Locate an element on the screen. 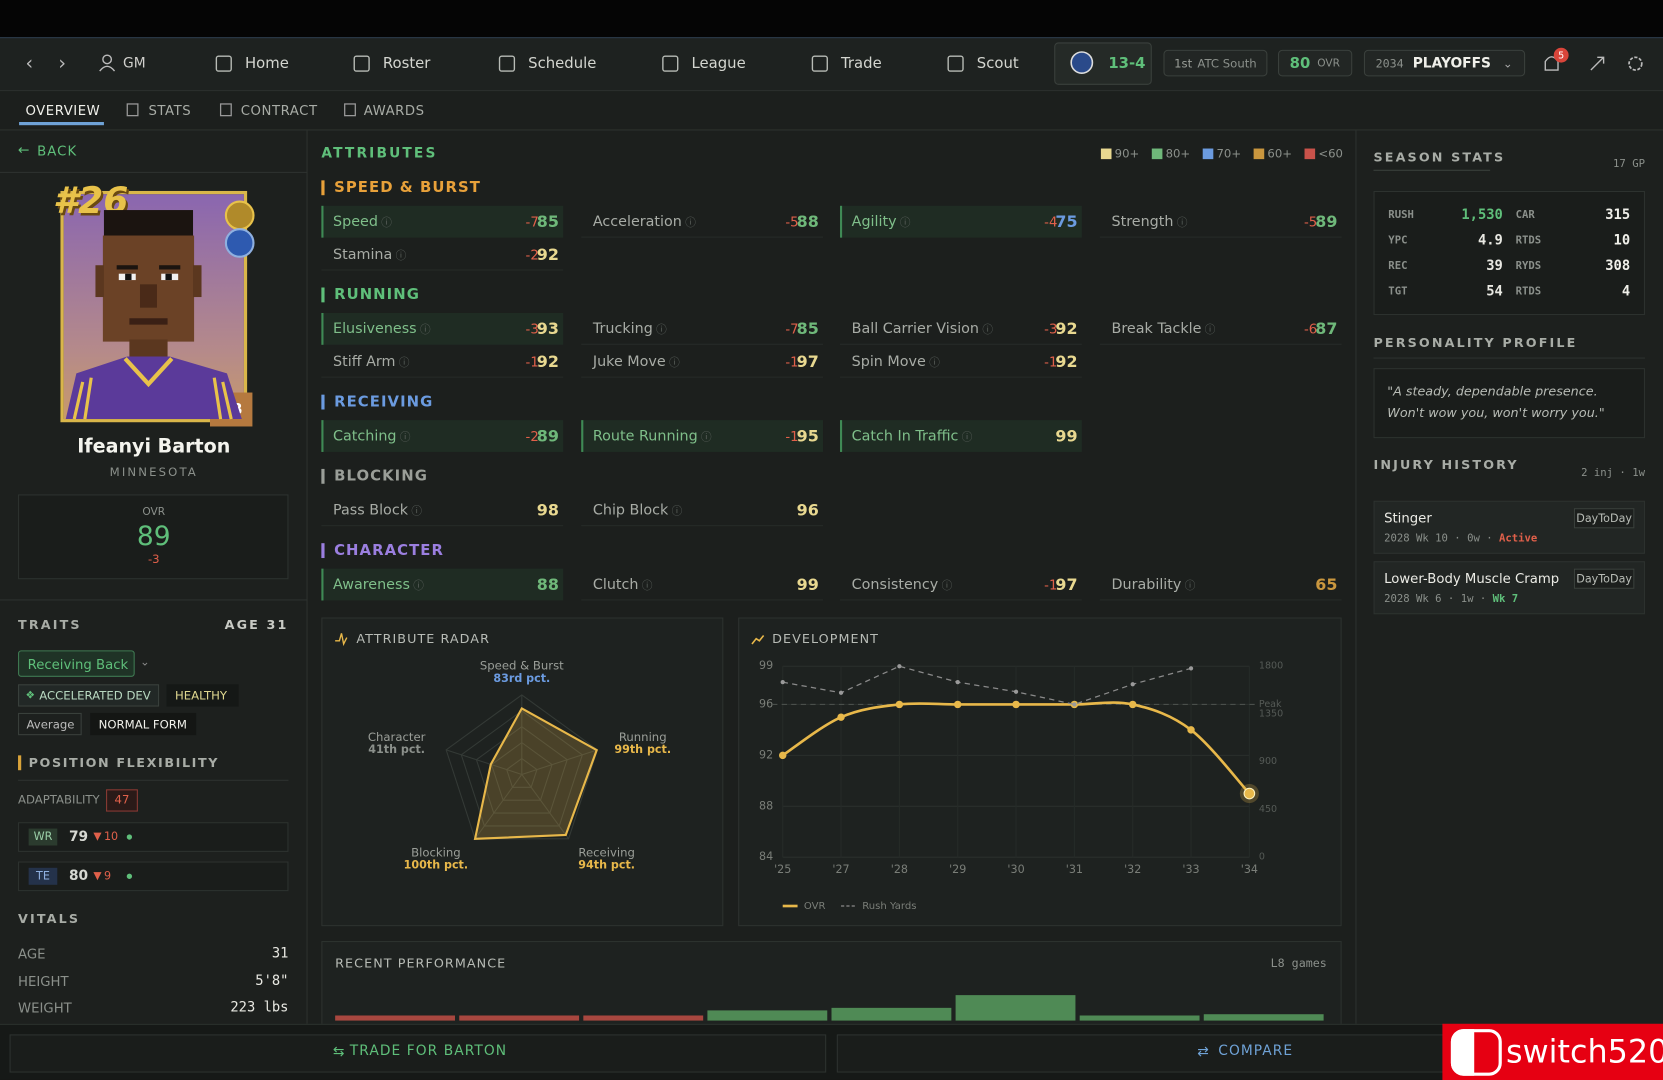  stat-value: 39 is located at coordinates (1494, 266).